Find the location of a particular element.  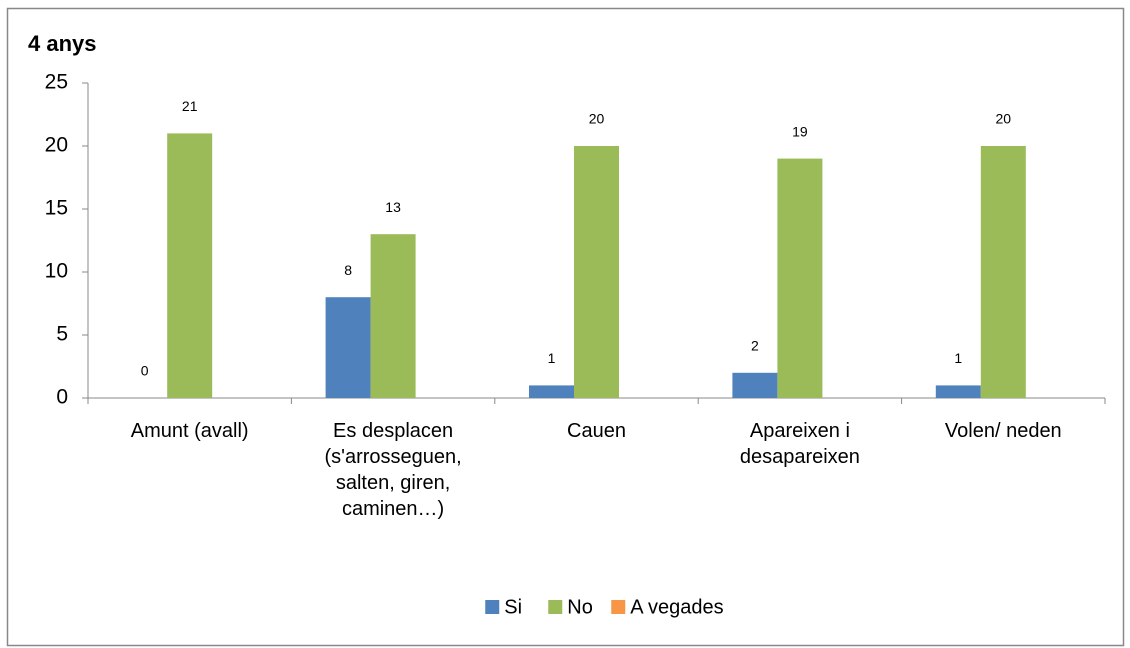

legend-label: A vegades is located at coordinates (676, 607).